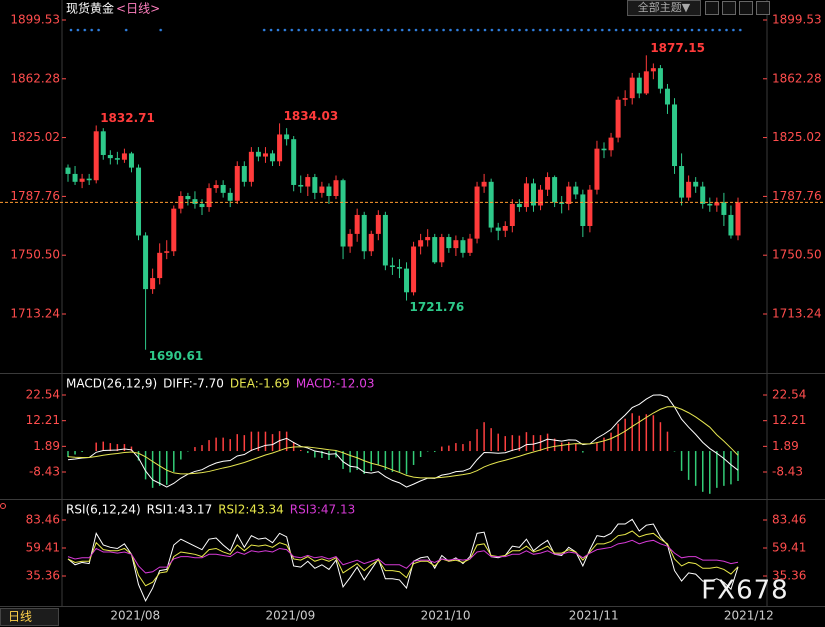 This screenshot has width=825, height=627. Describe the element at coordinates (135, 616) in the screenshot. I see `x-tick-label: 2021/08` at that location.